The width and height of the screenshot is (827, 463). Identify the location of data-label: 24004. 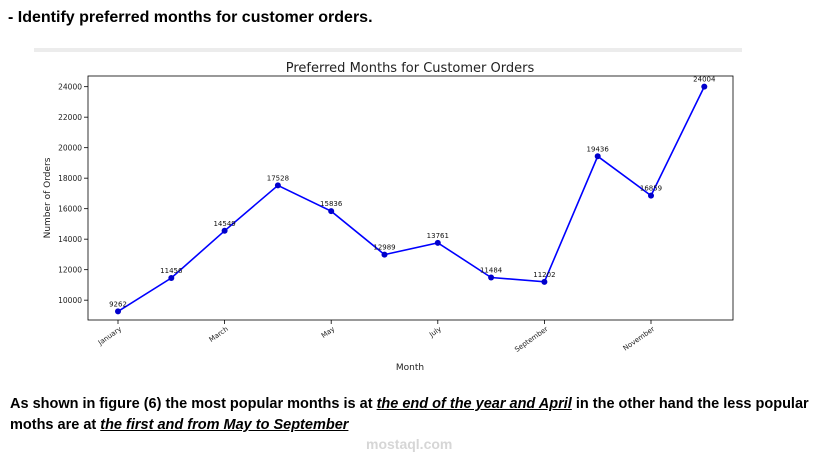
(704, 80).